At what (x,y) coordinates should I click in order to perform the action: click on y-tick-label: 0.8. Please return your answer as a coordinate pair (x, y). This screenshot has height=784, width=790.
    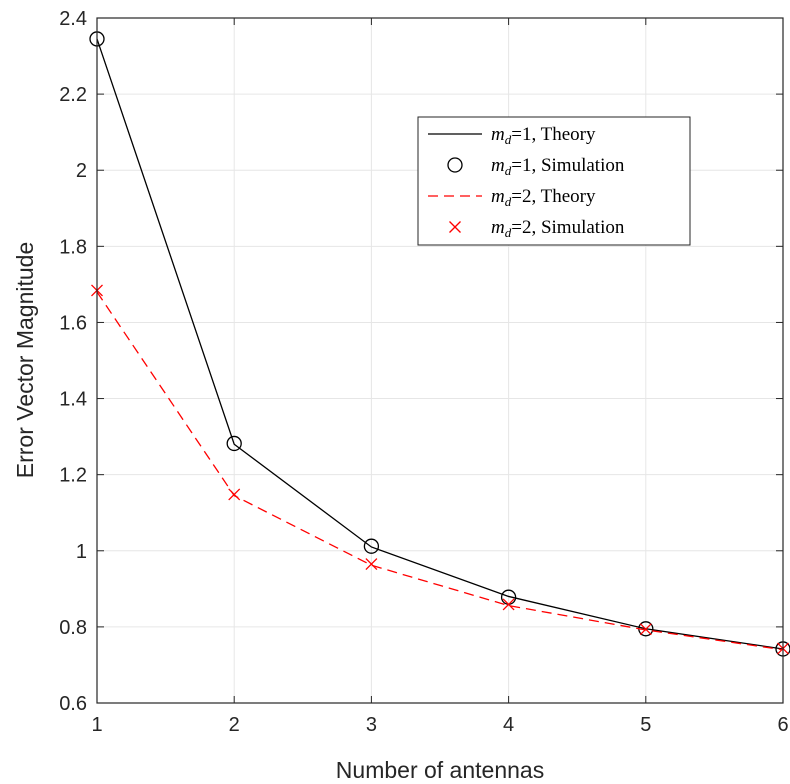
    Looking at the image, I should click on (73, 628).